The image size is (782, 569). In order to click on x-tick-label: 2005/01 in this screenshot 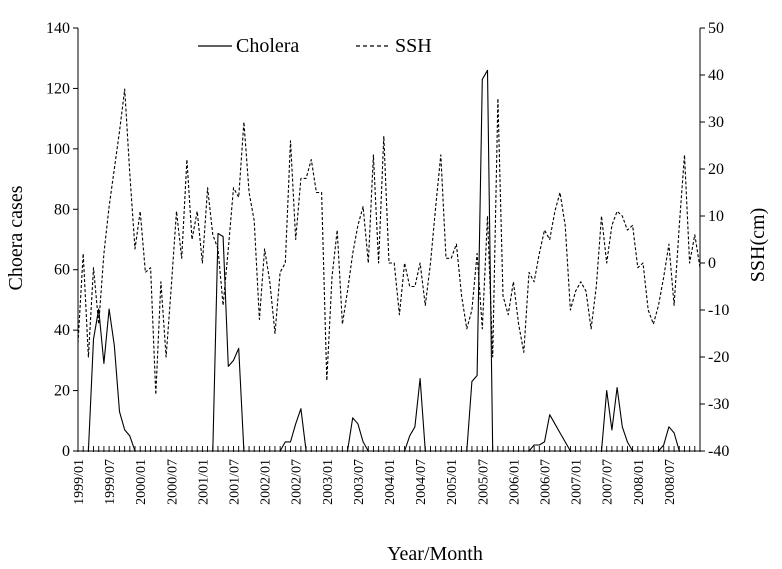, I will do `click(452, 482)`.